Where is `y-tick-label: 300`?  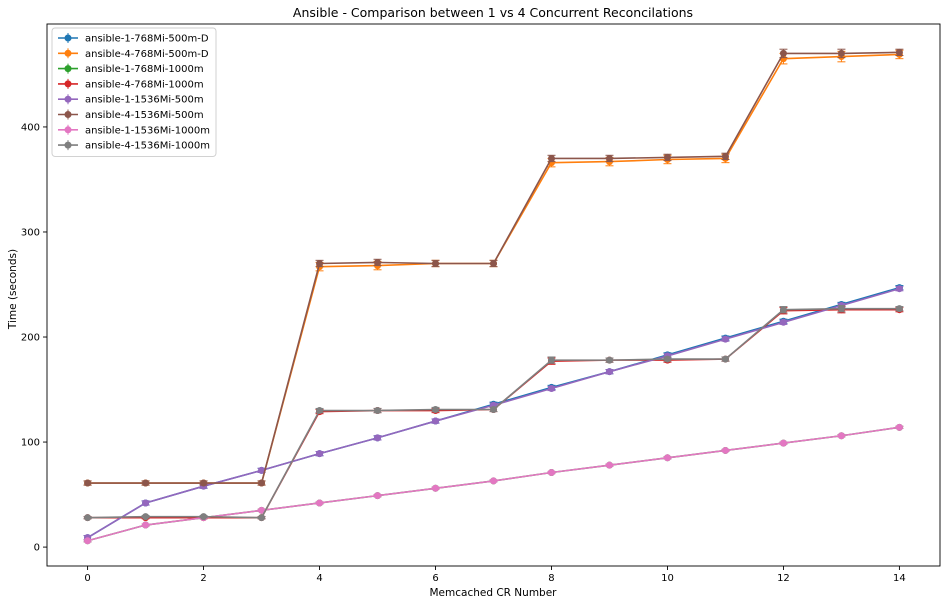 y-tick-label: 300 is located at coordinates (30, 232).